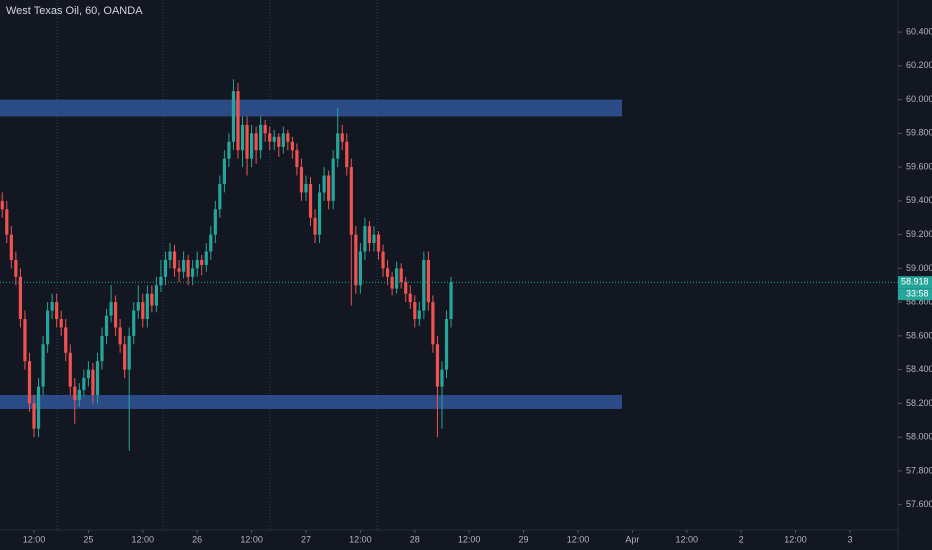  What do you see at coordinates (919, 133) in the screenshot?
I see `y-tick-label: 59.800` at bounding box center [919, 133].